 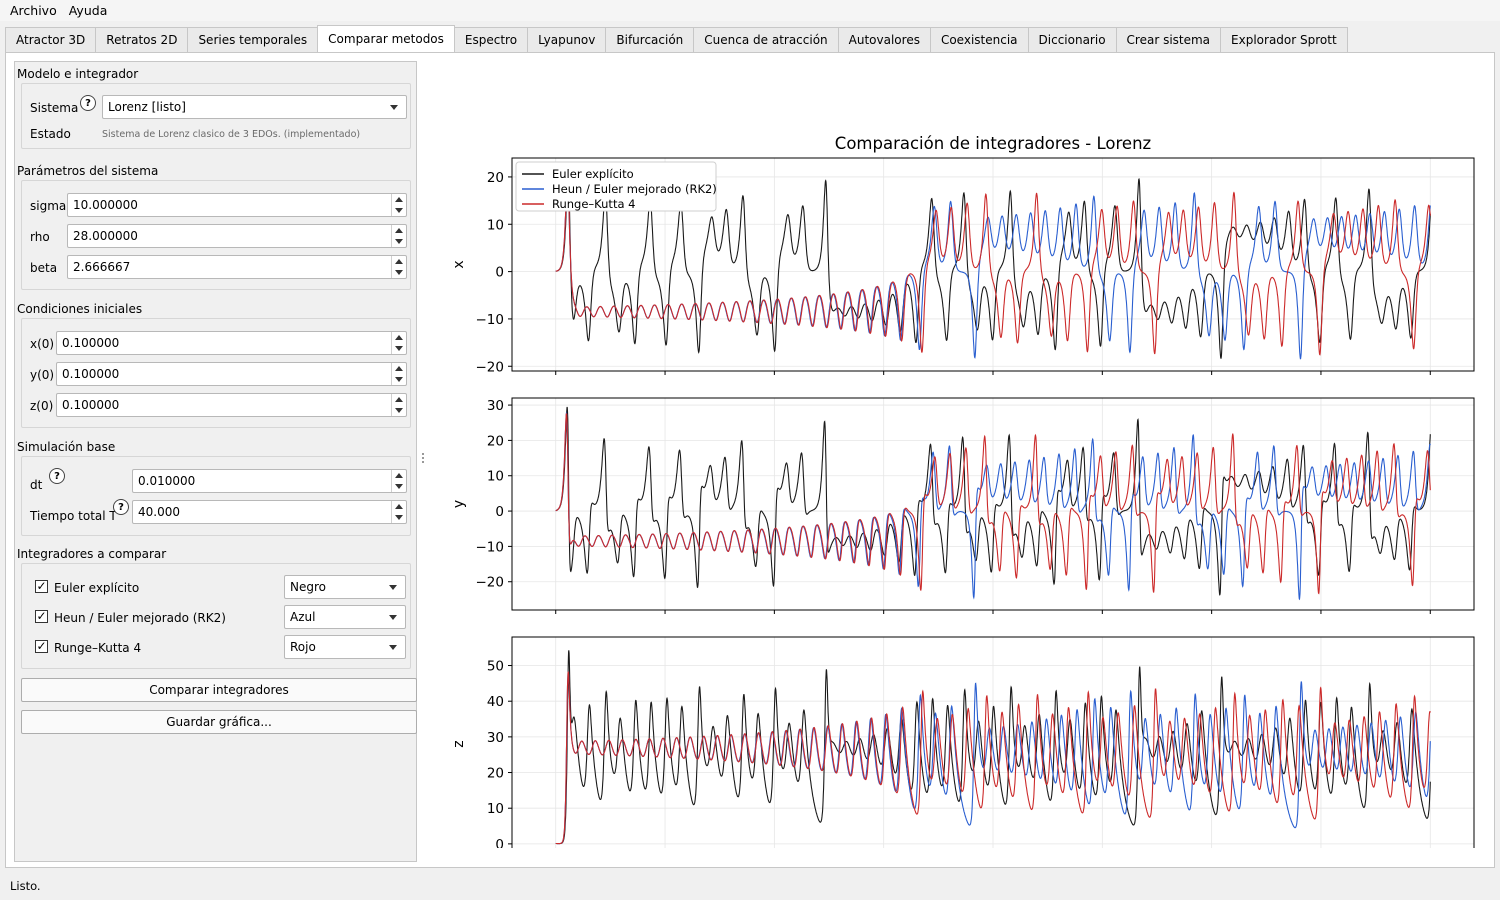 What do you see at coordinates (92, 554) in the screenshot?
I see `section-integrators-title: Integradores a comparar` at bounding box center [92, 554].